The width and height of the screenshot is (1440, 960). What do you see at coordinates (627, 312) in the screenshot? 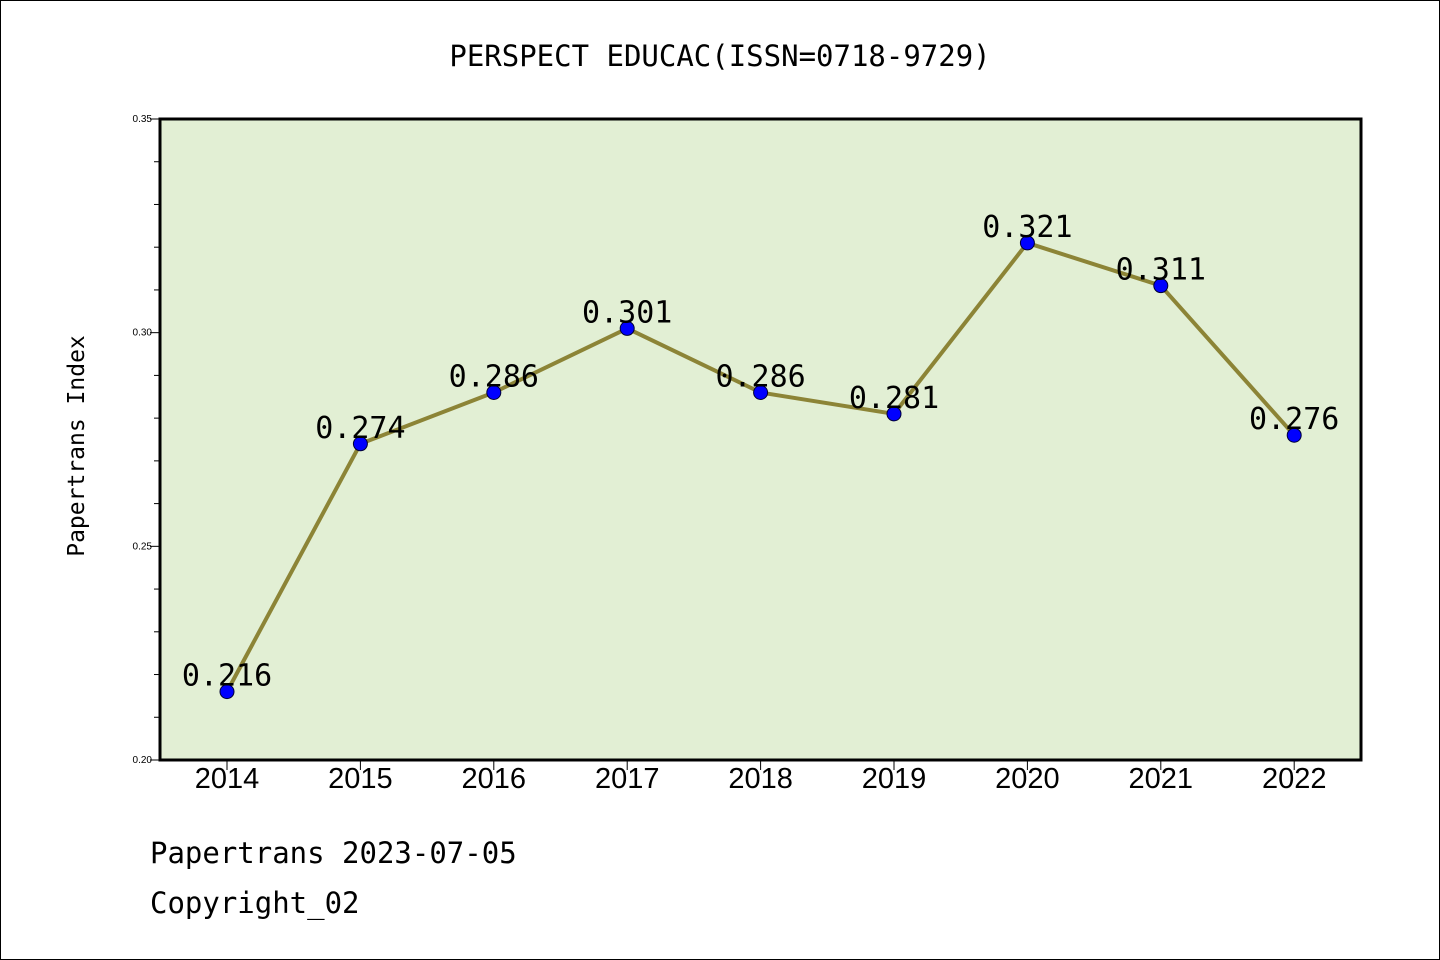
I see `data-label: 0.301` at bounding box center [627, 312].